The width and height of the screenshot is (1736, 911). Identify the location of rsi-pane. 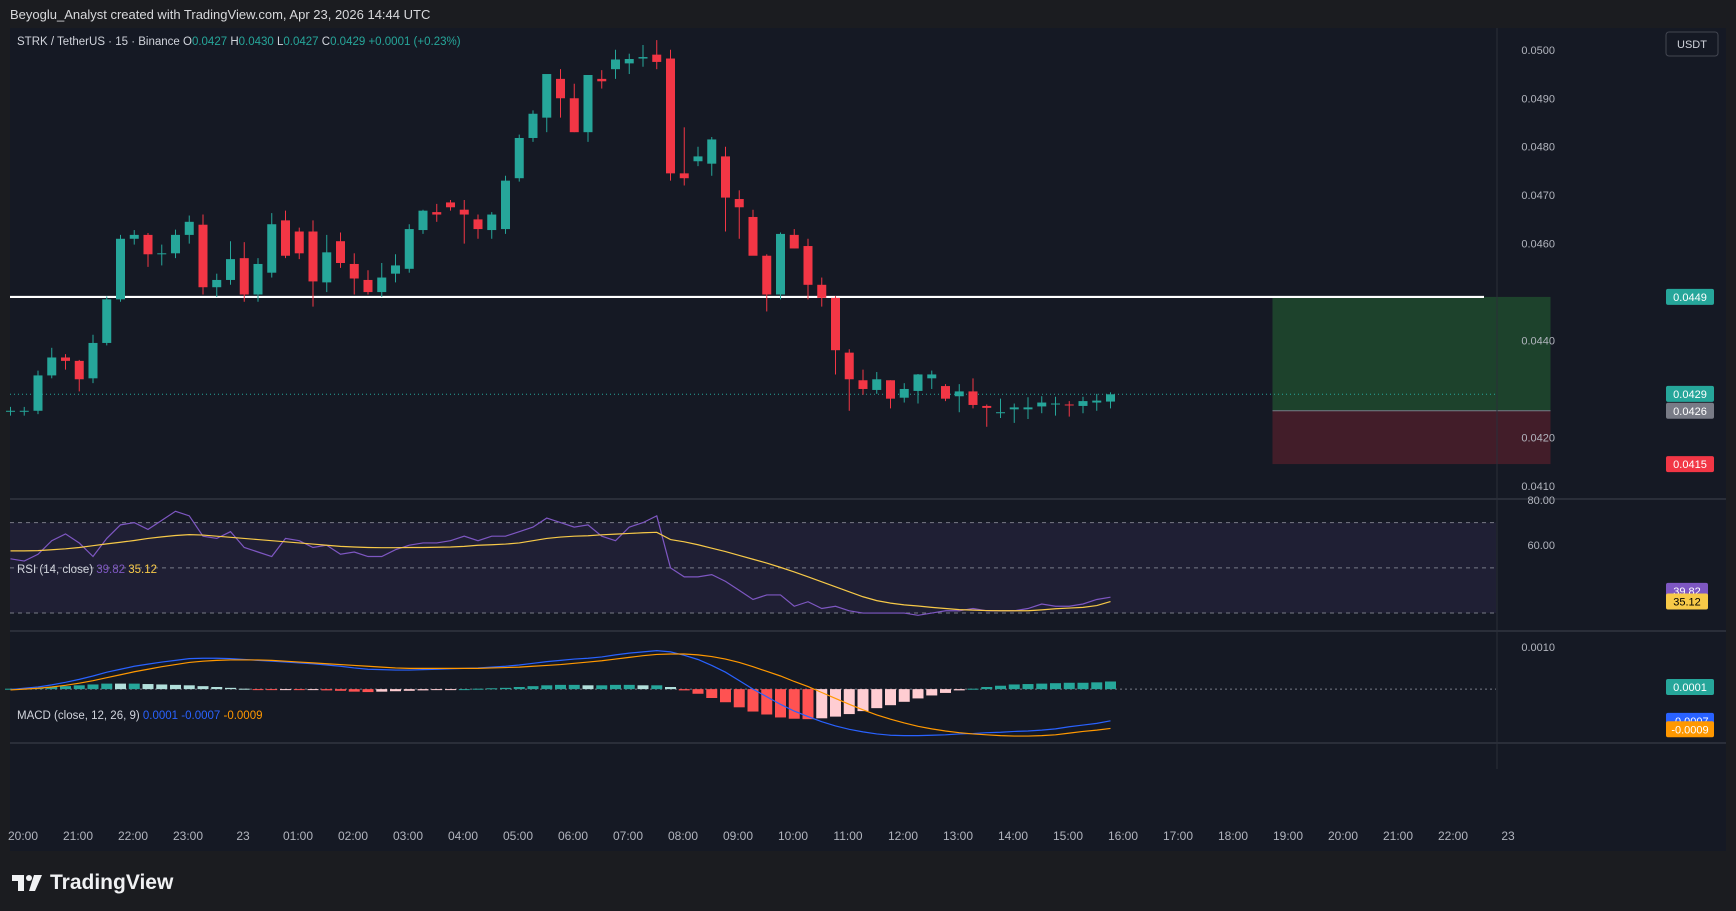
(753, 563).